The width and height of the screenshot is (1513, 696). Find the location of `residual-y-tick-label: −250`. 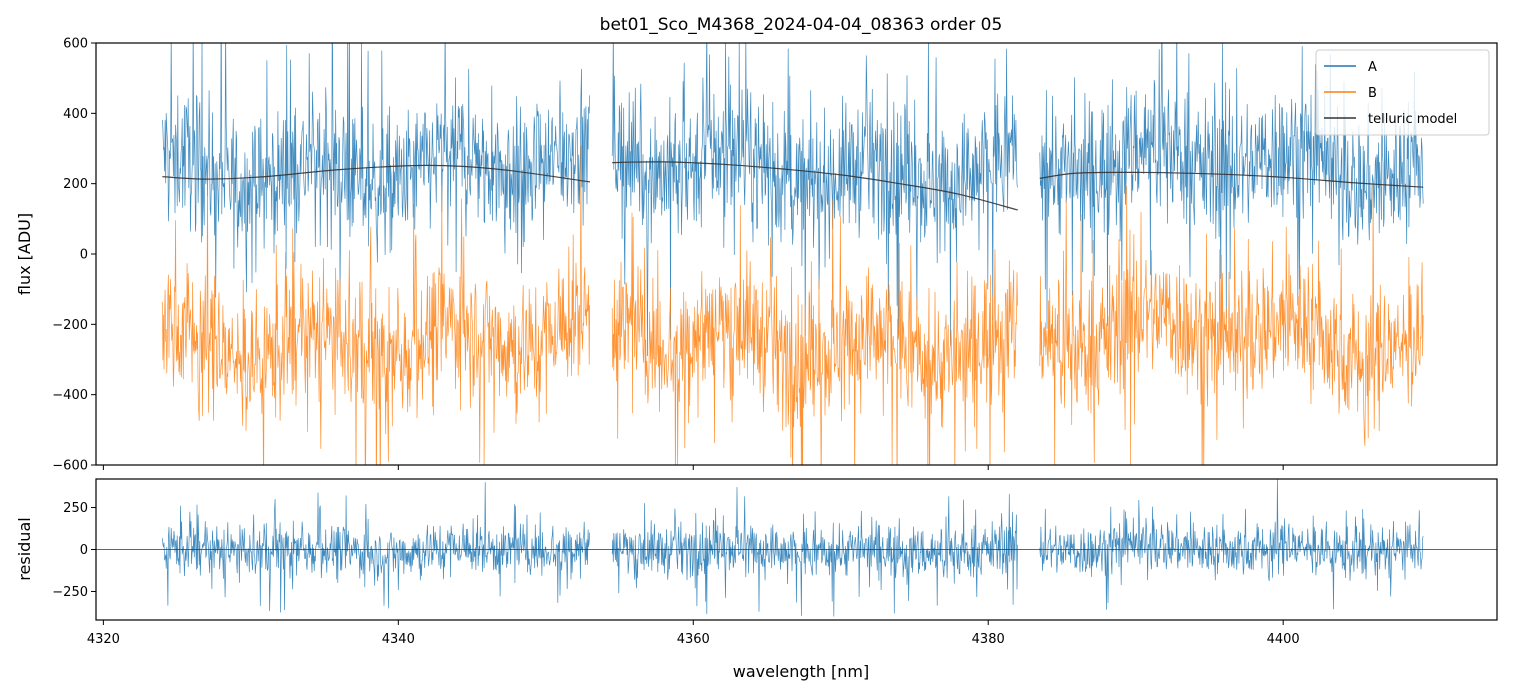

residual-y-tick-label: −250 is located at coordinates (70, 592).